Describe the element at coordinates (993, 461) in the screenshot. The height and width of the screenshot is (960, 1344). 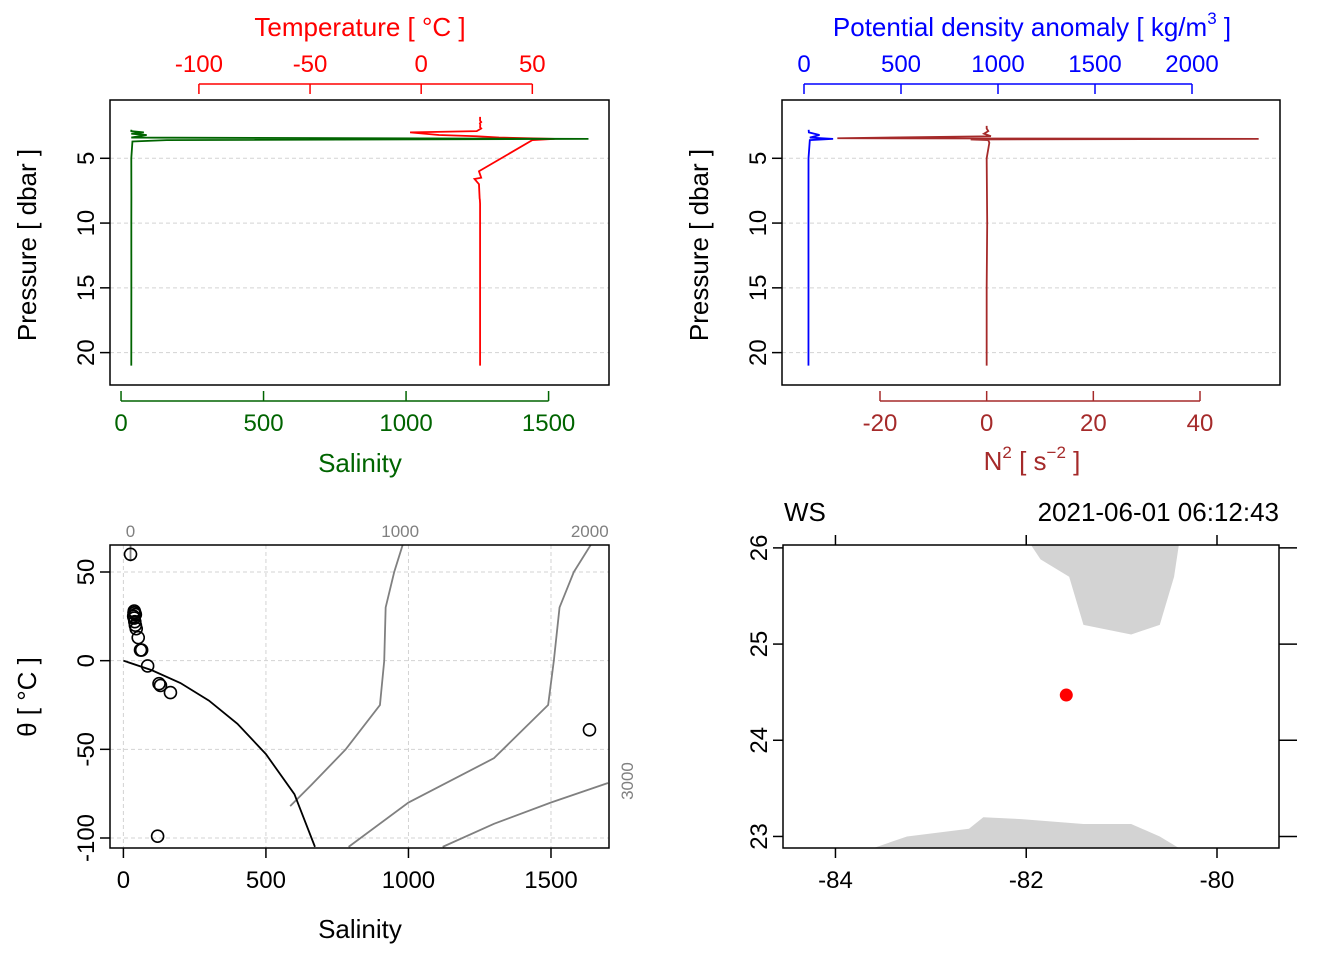
I see `n2-axis-label-main: N` at that location.